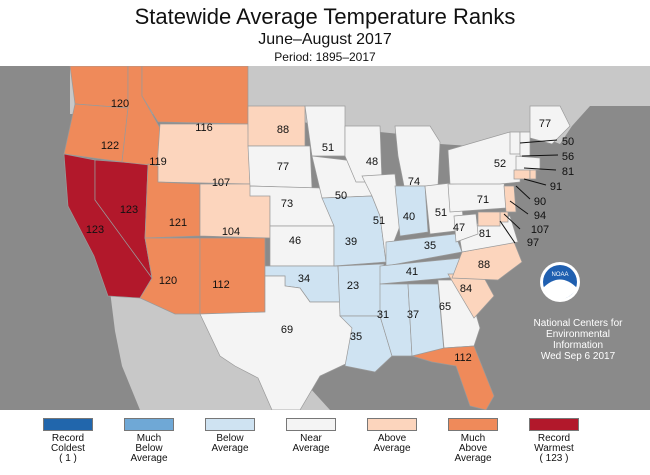 This screenshot has height=475, width=650. What do you see at coordinates (485, 234) in the screenshot?
I see `rank-label-va: 81` at bounding box center [485, 234].